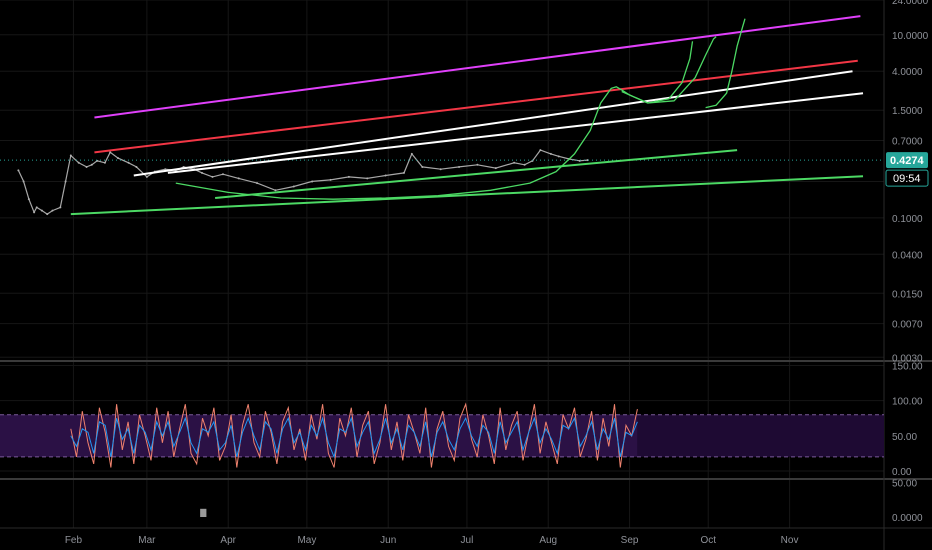  I want to click on volume-bar, so click(203, 512).